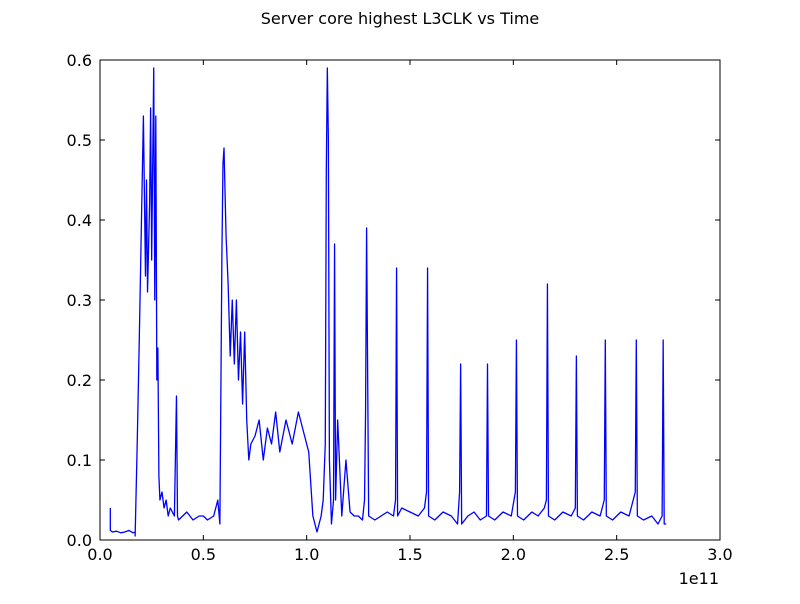  What do you see at coordinates (79, 300) in the screenshot?
I see `y-tick-label: 0.3` at bounding box center [79, 300].